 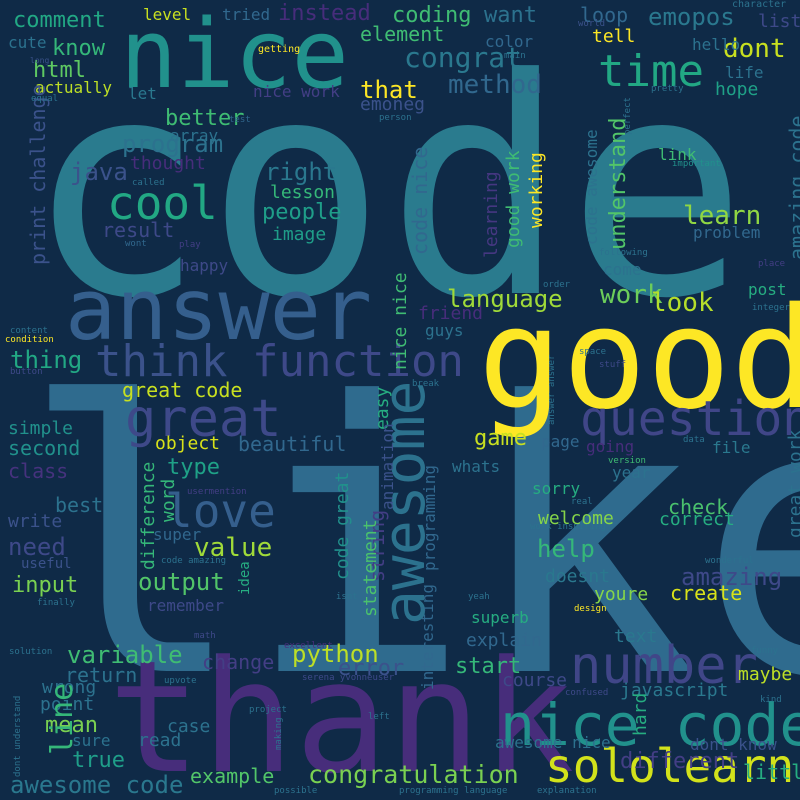 What do you see at coordinates (698, 507) in the screenshot?
I see `word-check: check` at bounding box center [698, 507].